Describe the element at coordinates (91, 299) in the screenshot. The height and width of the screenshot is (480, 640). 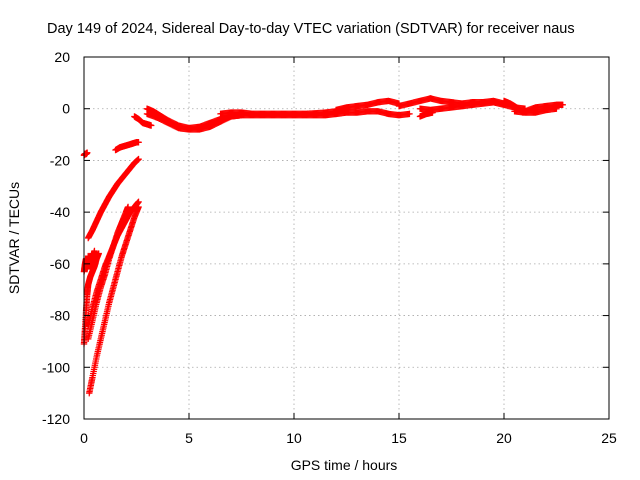
I see `series-sat-e` at that location.